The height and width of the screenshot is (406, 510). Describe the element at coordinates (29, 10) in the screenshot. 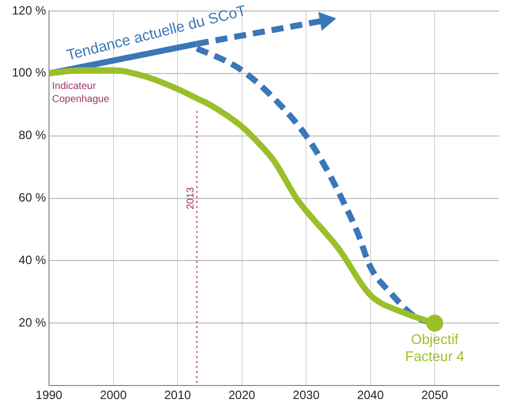

I see `y-tick-label: 120 %` at that location.